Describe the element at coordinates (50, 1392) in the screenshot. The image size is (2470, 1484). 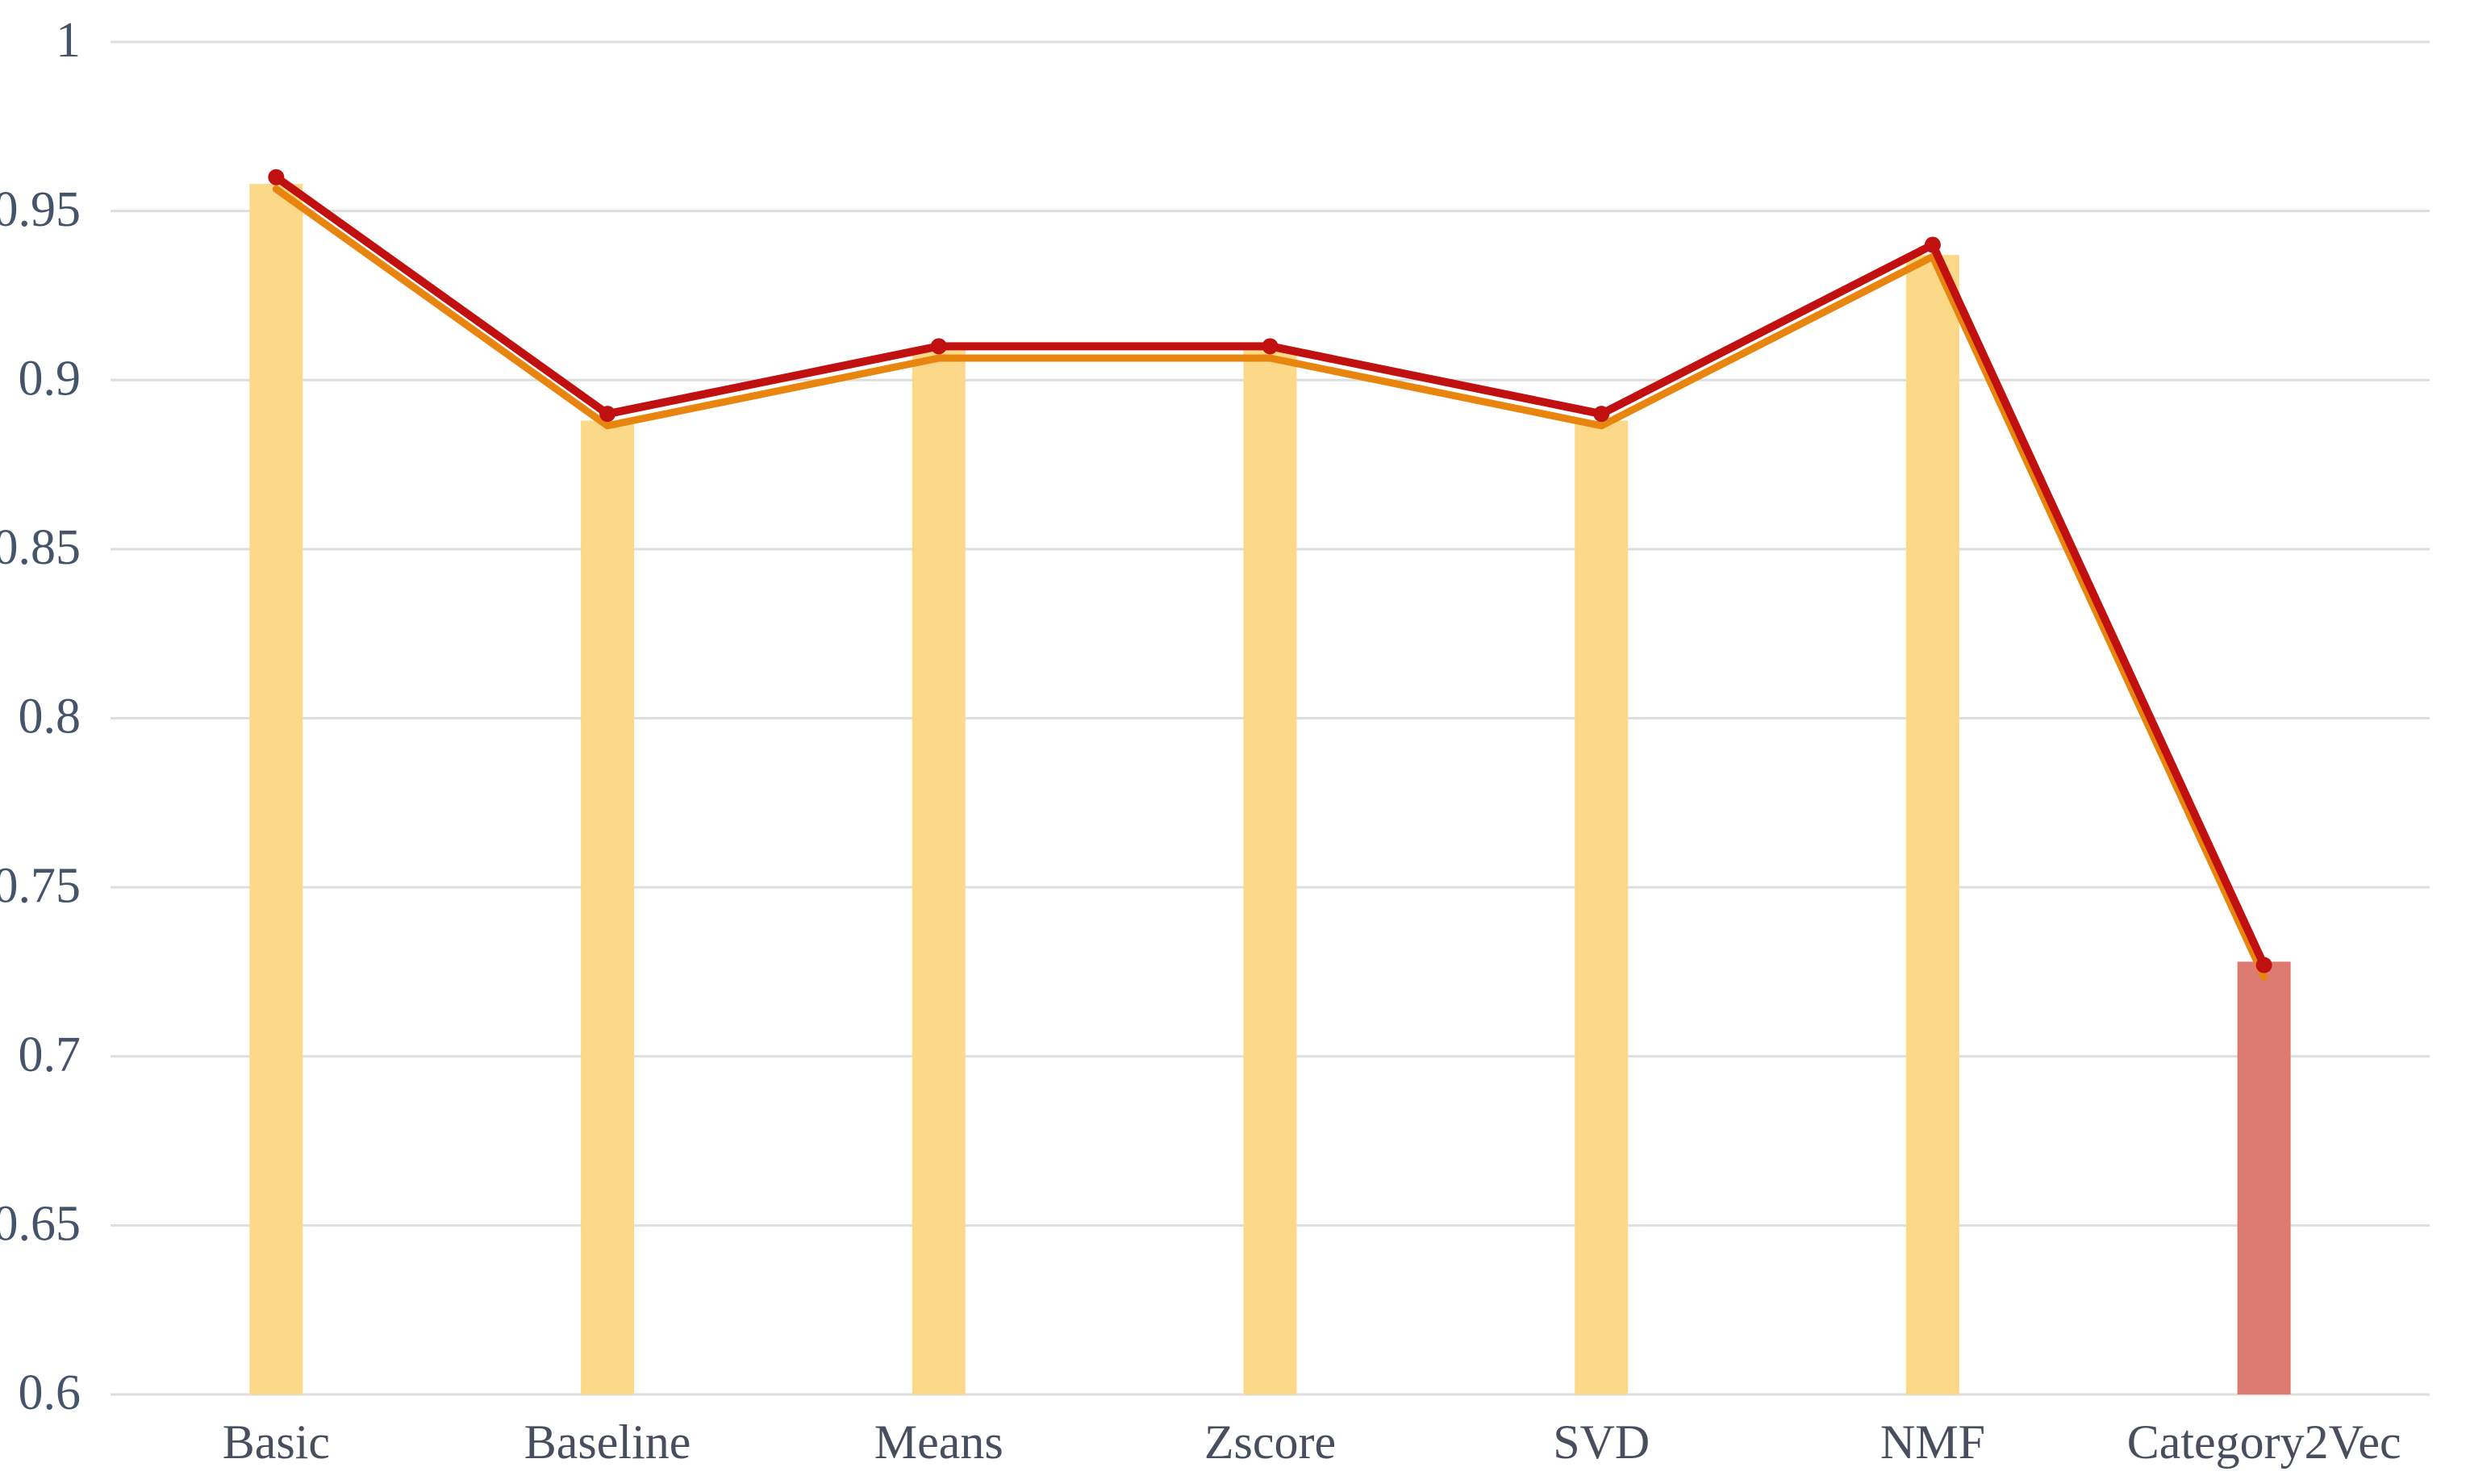
I see `y-axis-tick-label: 0.6` at that location.